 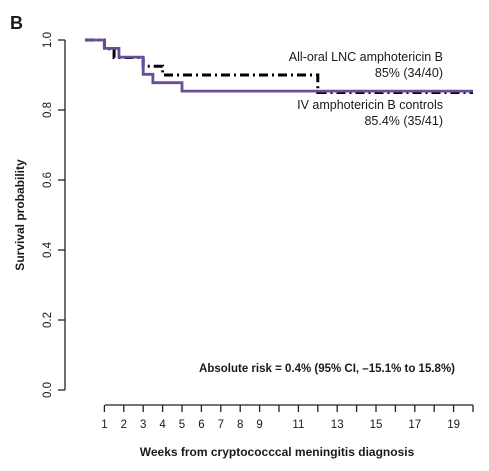 I want to click on x-tick-label: 1, so click(x=104, y=425).